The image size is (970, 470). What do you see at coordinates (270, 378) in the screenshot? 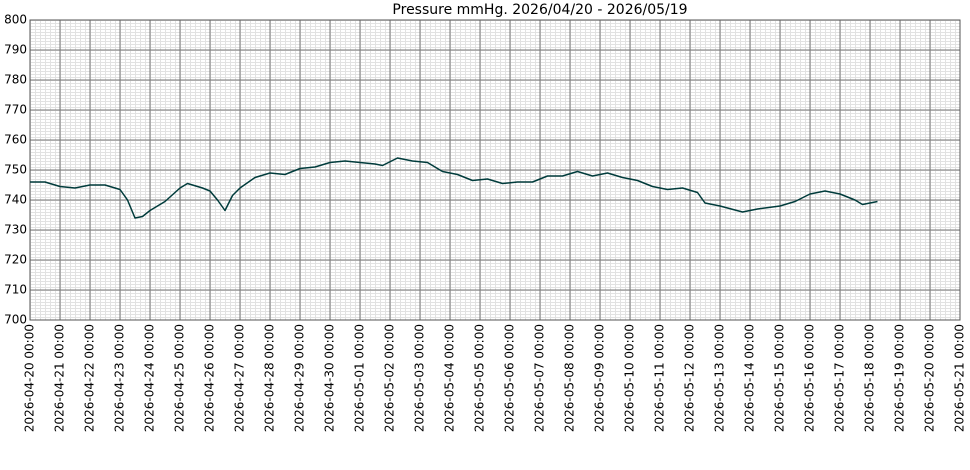
I see `x-tick-label: 2026-04-28 00:00` at bounding box center [270, 378].